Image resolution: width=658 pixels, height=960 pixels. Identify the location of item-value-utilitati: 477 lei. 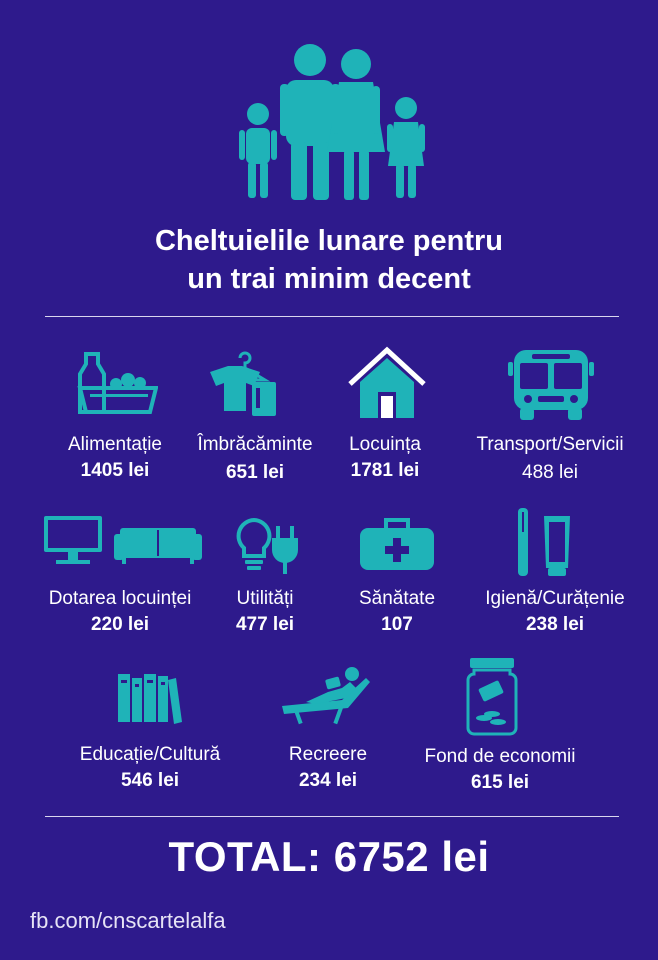
(265, 624).